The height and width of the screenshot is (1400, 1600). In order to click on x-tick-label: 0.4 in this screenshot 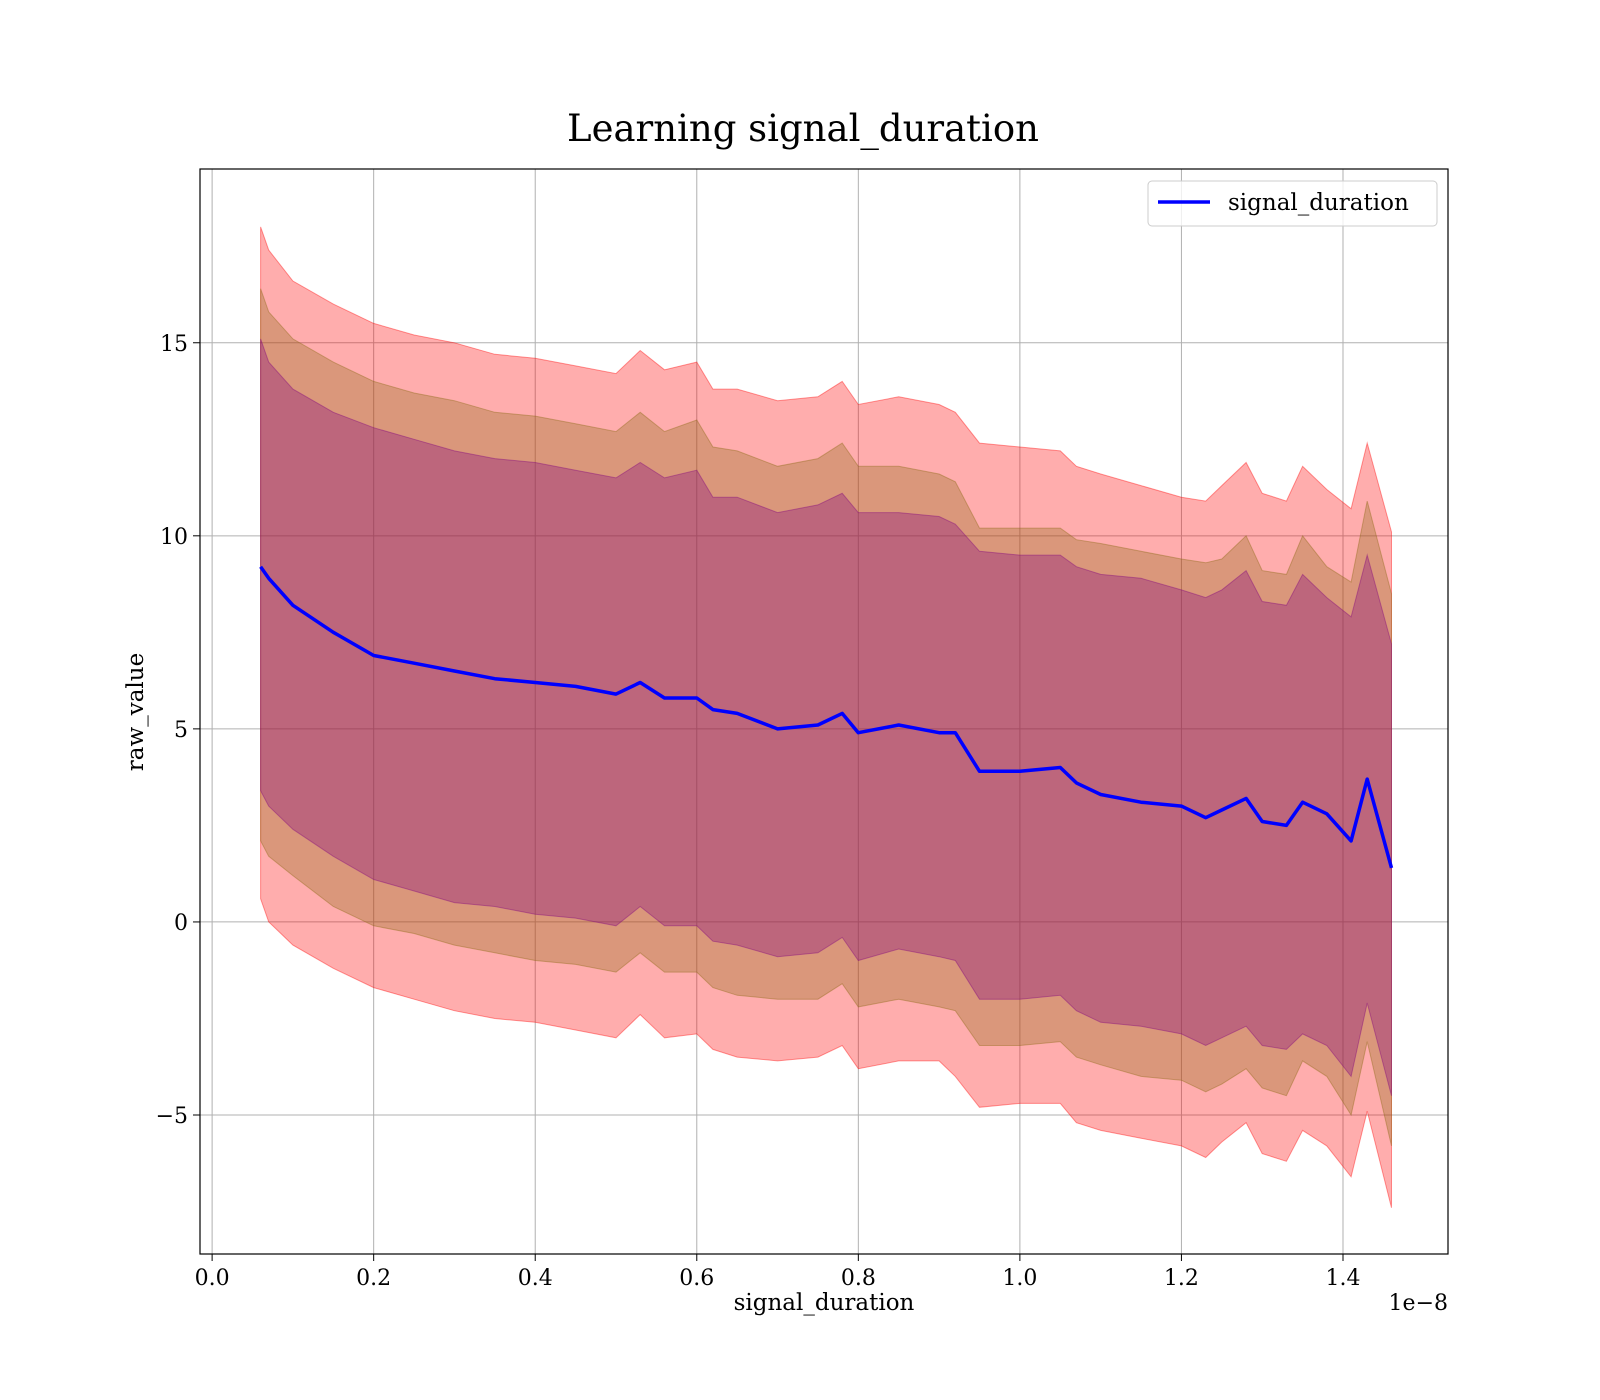, I will do `click(535, 1278)`.